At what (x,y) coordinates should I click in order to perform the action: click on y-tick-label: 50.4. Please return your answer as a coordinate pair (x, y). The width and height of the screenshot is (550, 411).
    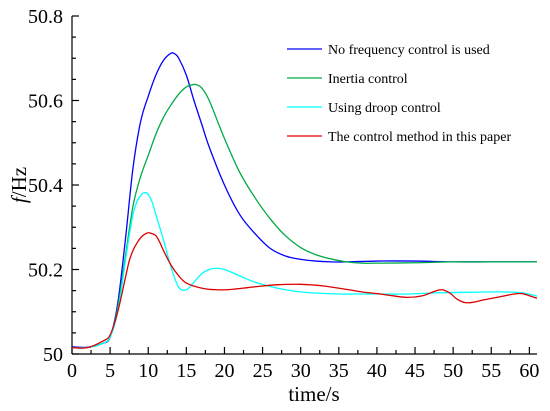
    Looking at the image, I should click on (45, 186).